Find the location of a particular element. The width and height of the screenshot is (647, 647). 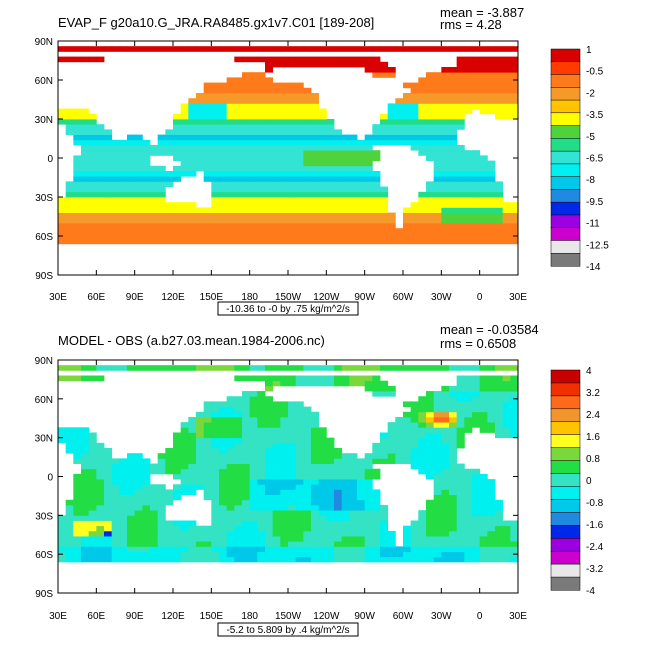

y-tick-label: 30N is located at coordinates (44, 120).